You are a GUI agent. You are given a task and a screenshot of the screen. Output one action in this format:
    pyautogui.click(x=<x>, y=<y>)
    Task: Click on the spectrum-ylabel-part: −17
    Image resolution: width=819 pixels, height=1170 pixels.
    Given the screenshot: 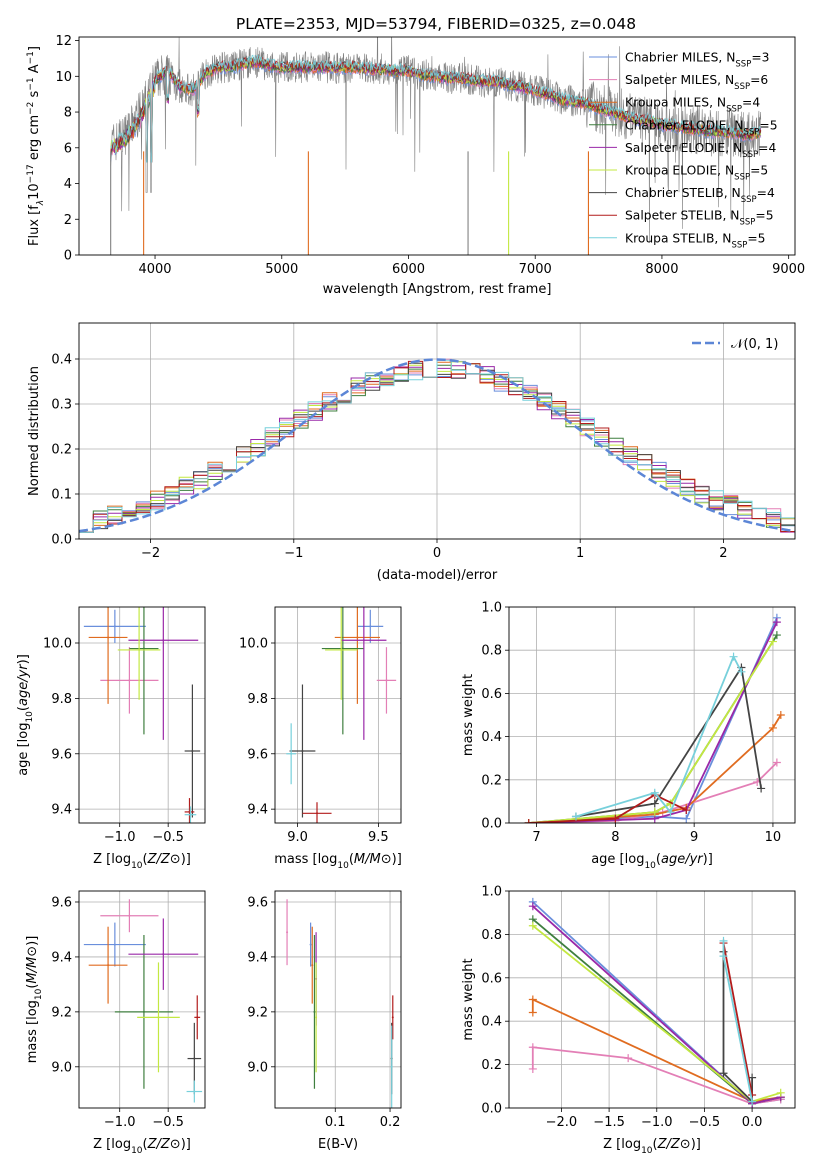 What is the action you would take?
    pyautogui.click(x=31, y=173)
    